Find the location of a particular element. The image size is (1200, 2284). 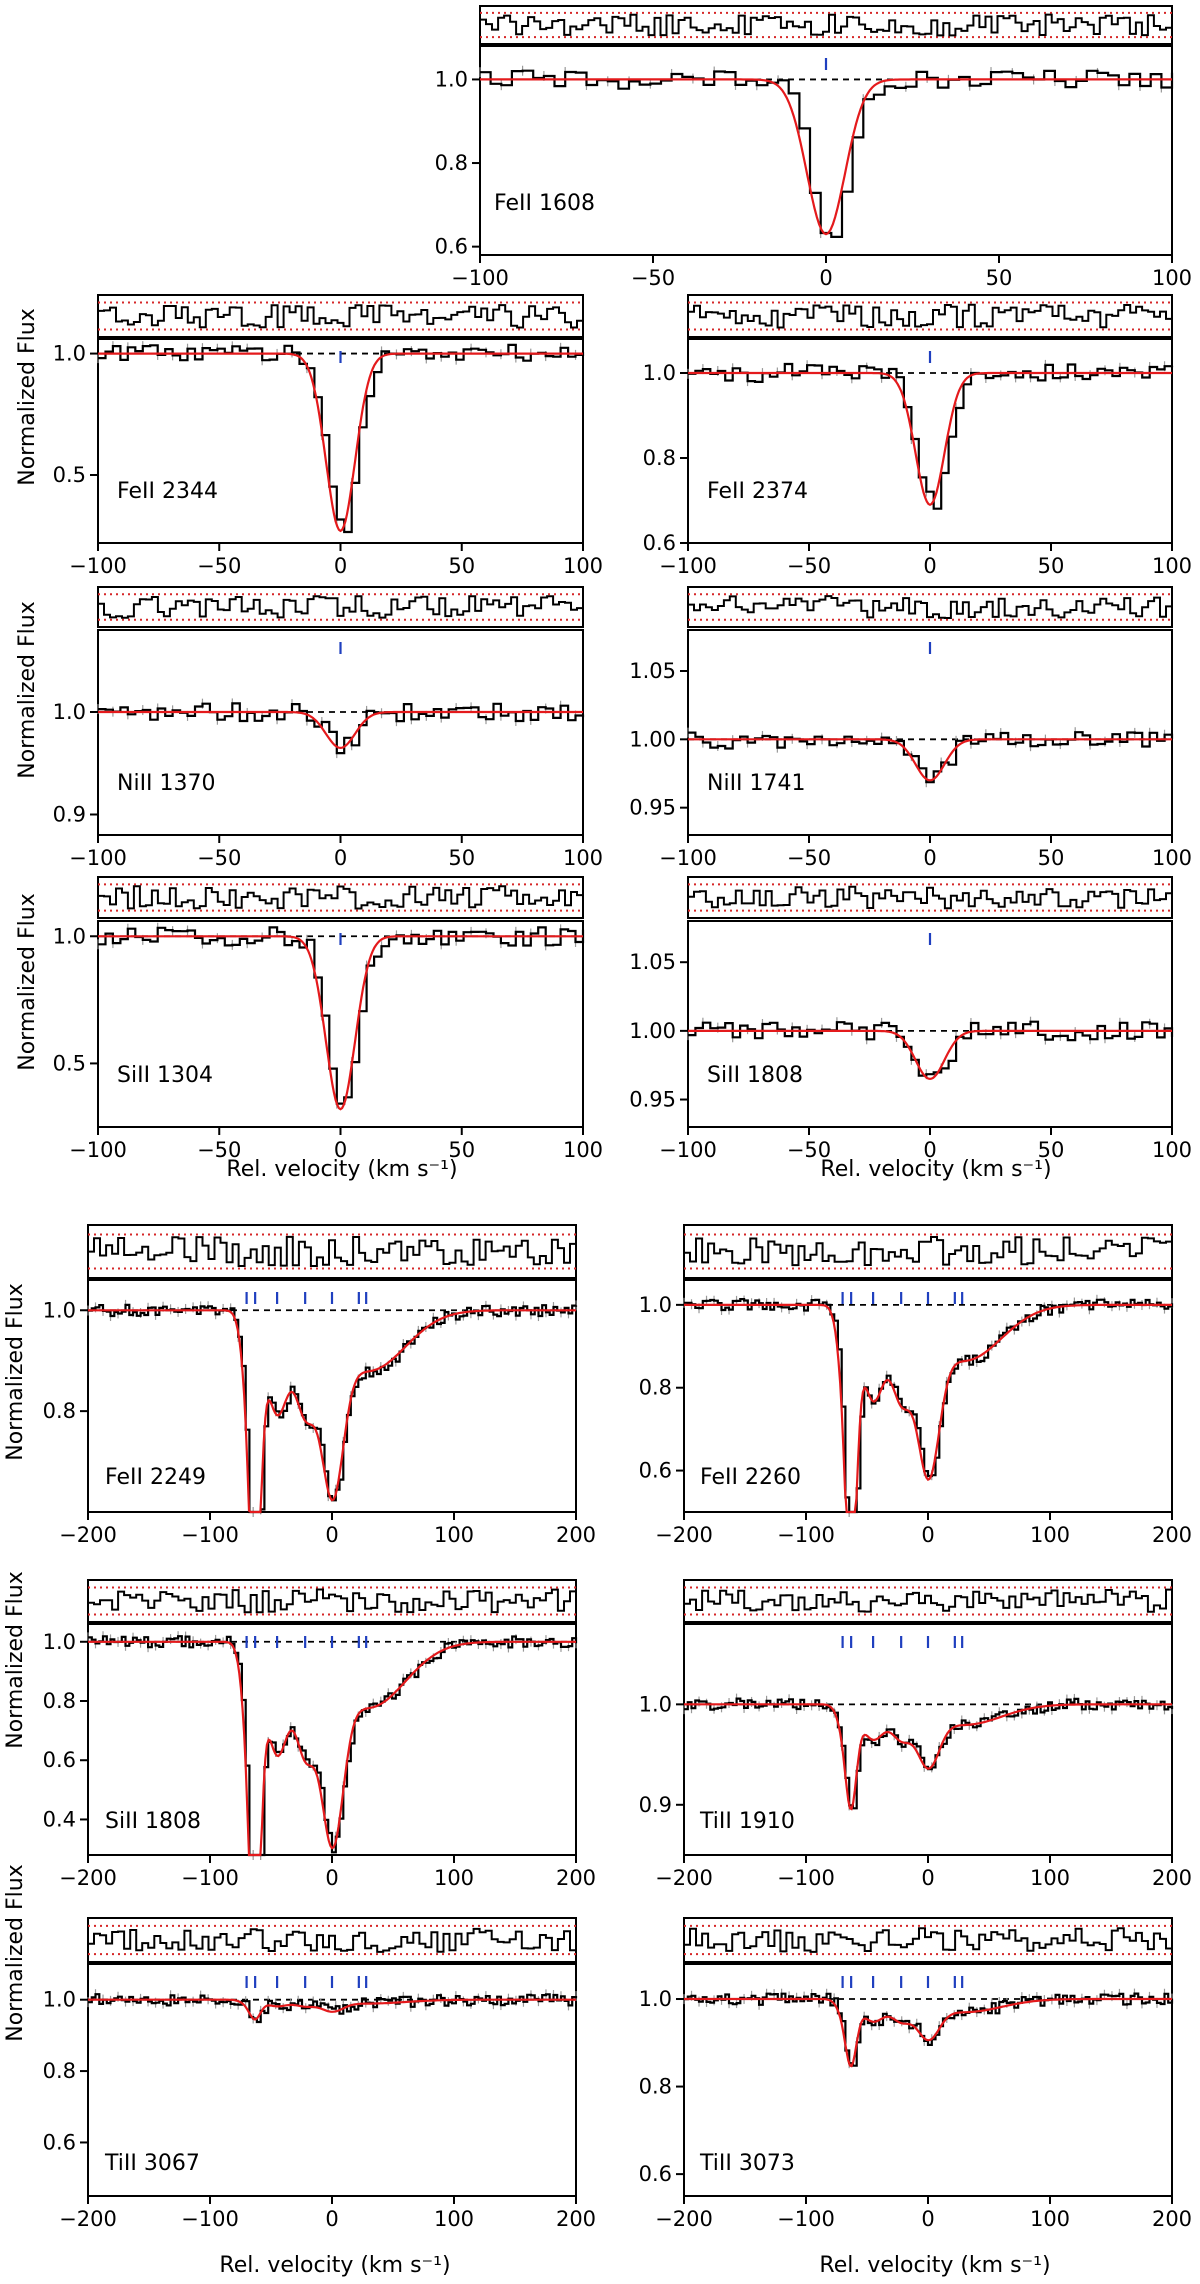

spectrum-panel: −100 −50 0 50 100 0.95 1.00 1.05 NiII 1741 is located at coordinates (910, 728).